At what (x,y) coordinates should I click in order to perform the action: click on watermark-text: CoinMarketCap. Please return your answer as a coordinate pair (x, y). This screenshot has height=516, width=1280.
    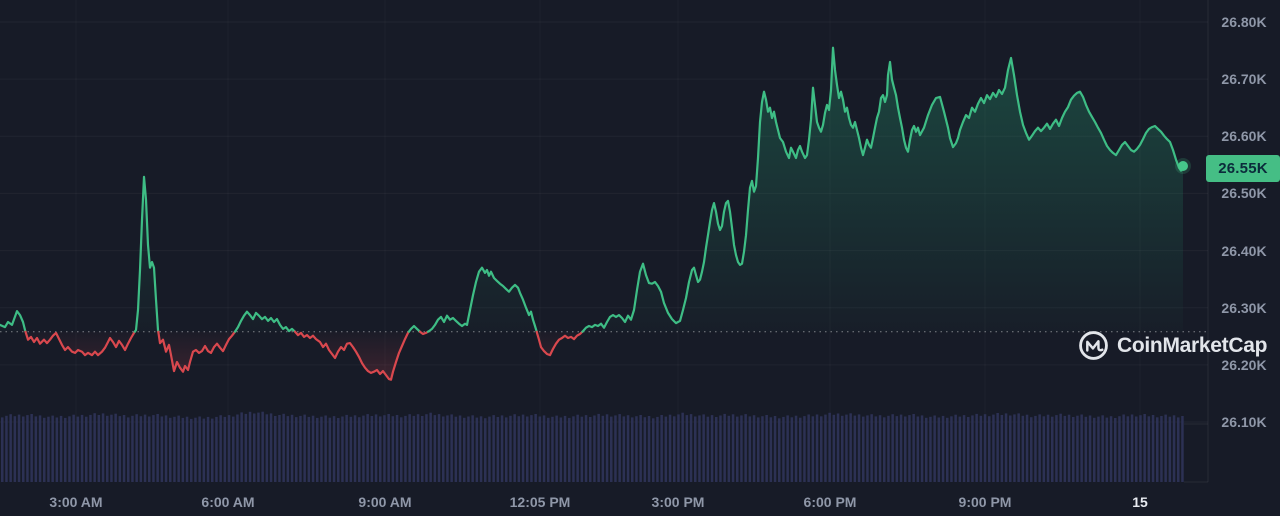
    Looking at the image, I should click on (1192, 345).